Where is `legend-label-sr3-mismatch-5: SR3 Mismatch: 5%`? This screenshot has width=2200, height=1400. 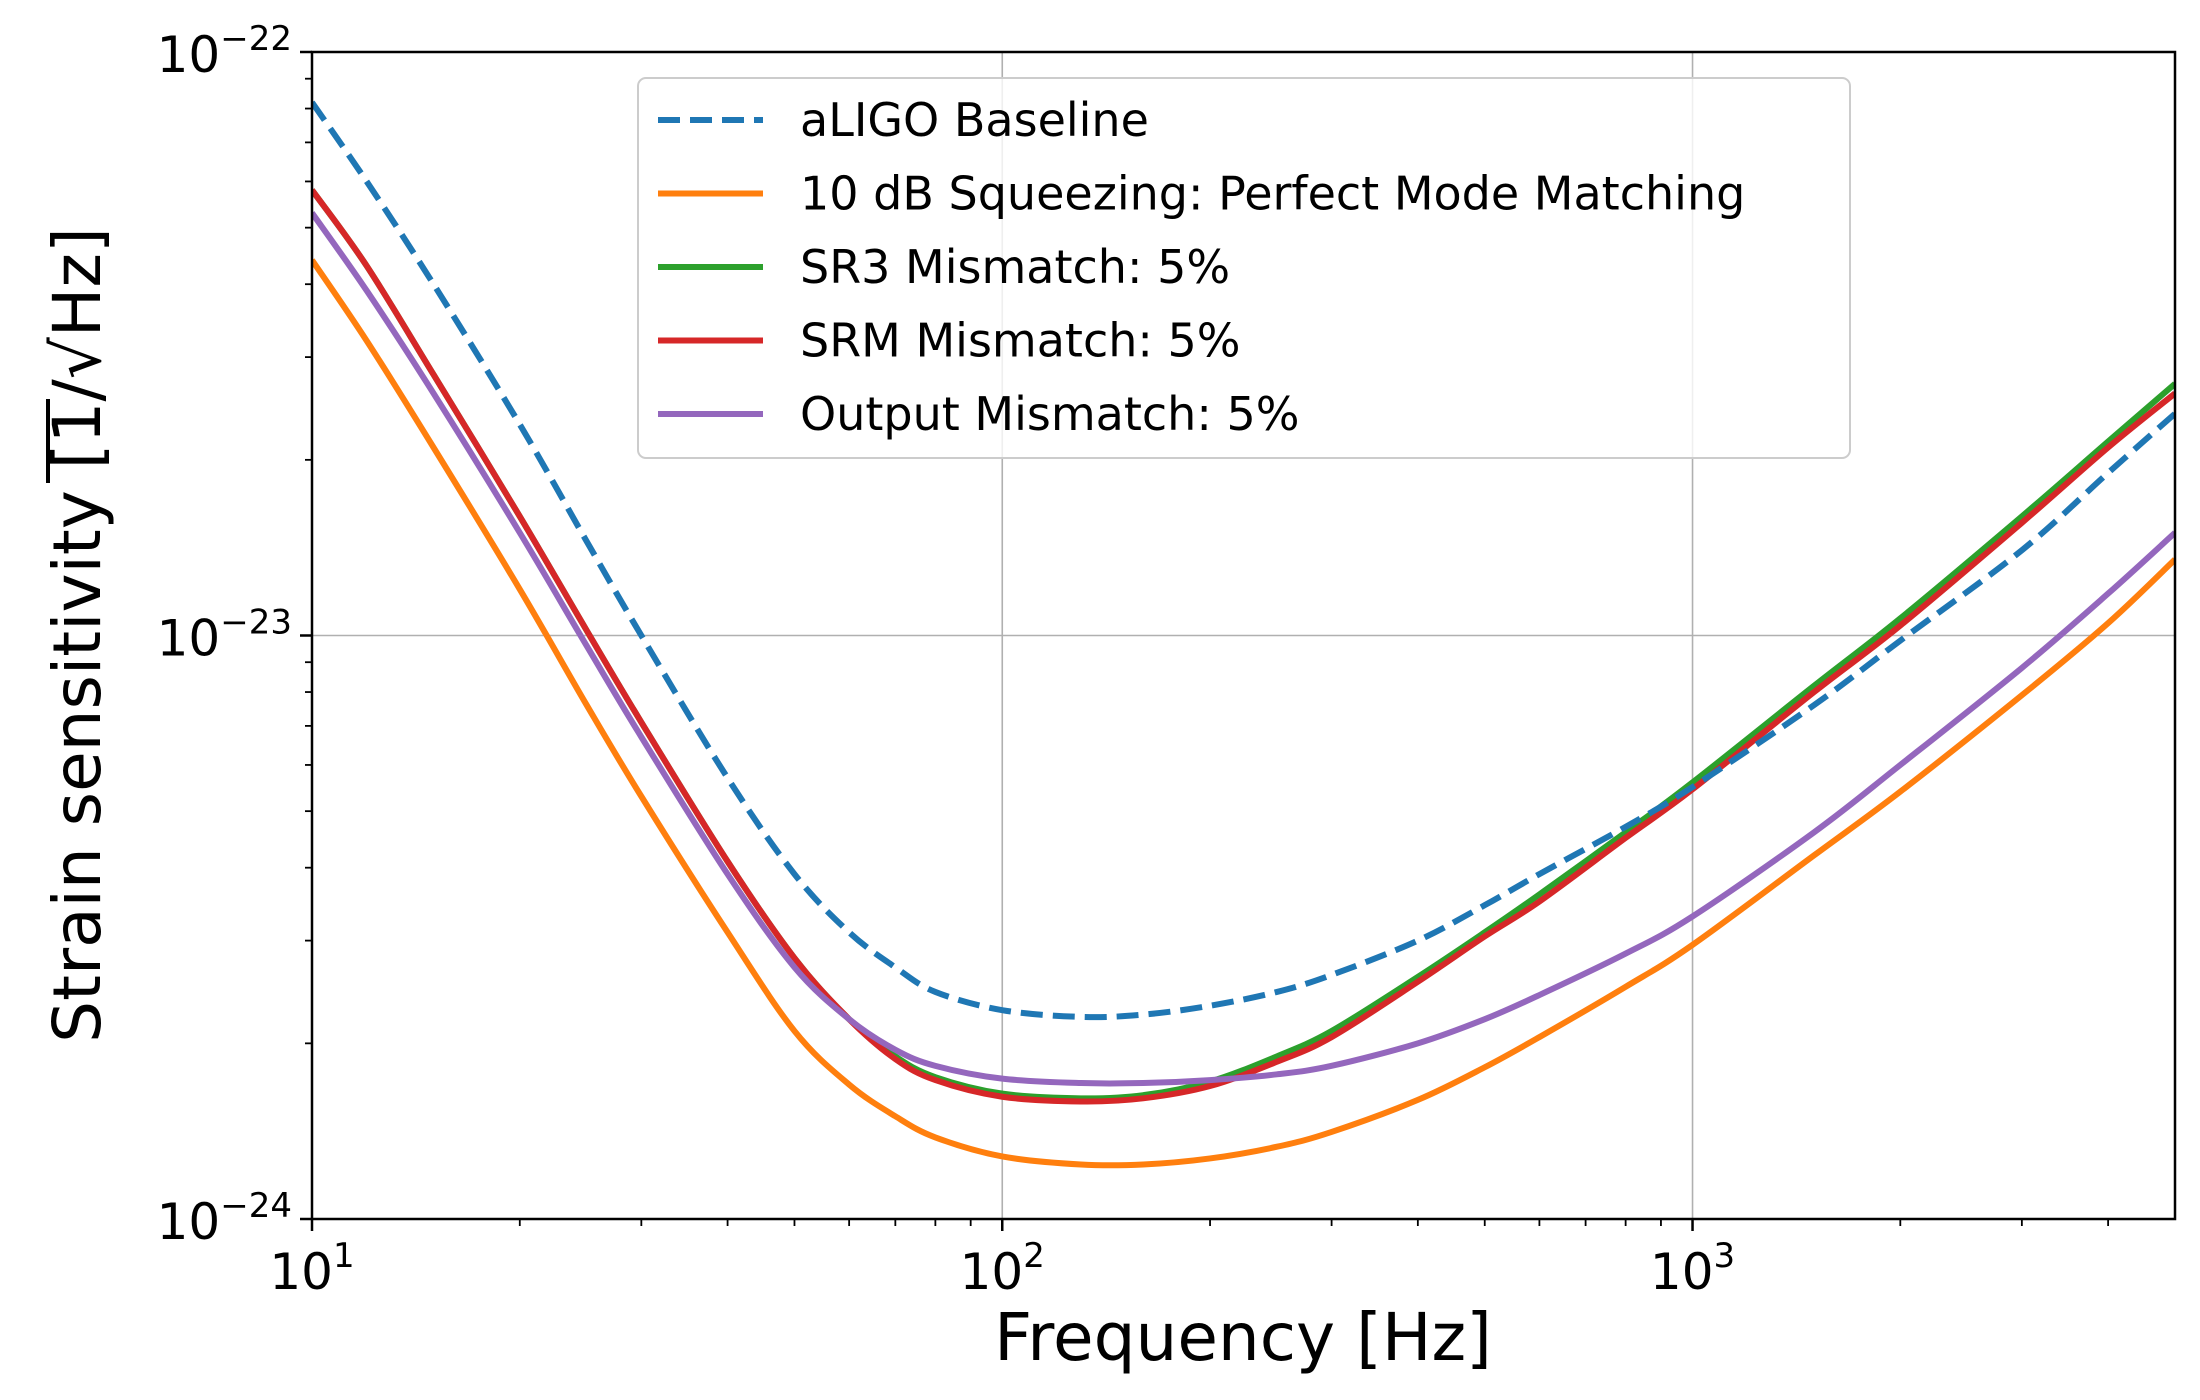
legend-label-sr3-mismatch-5: SR3 Mismatch: 5% is located at coordinates (1015, 267).